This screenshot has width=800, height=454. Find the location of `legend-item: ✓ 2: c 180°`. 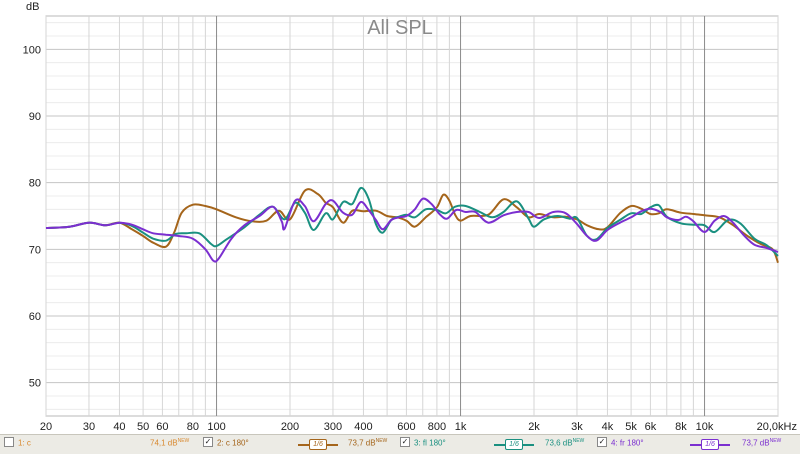

legend-item: ✓ 2: c 180° is located at coordinates (226, 444).